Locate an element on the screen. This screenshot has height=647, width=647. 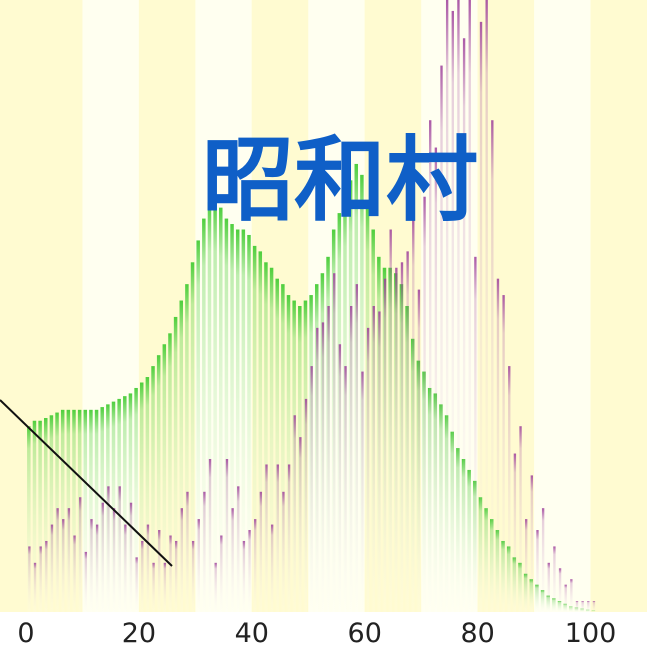
chart-title: 昭和村 is located at coordinates (340, 180).